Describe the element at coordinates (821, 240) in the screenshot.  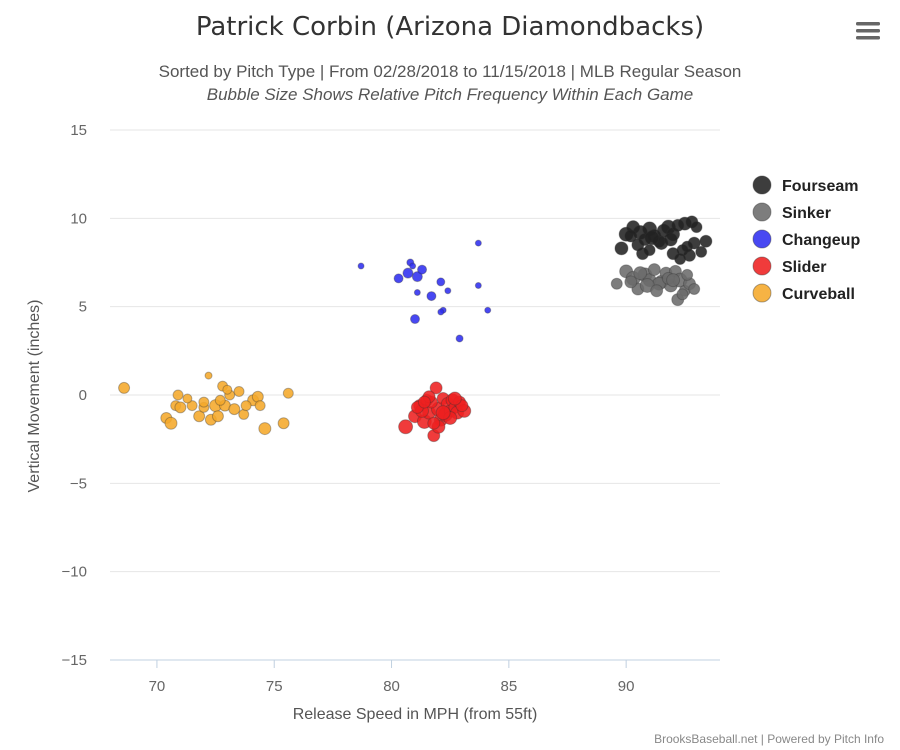
I see `legend-label: Changeup` at that location.